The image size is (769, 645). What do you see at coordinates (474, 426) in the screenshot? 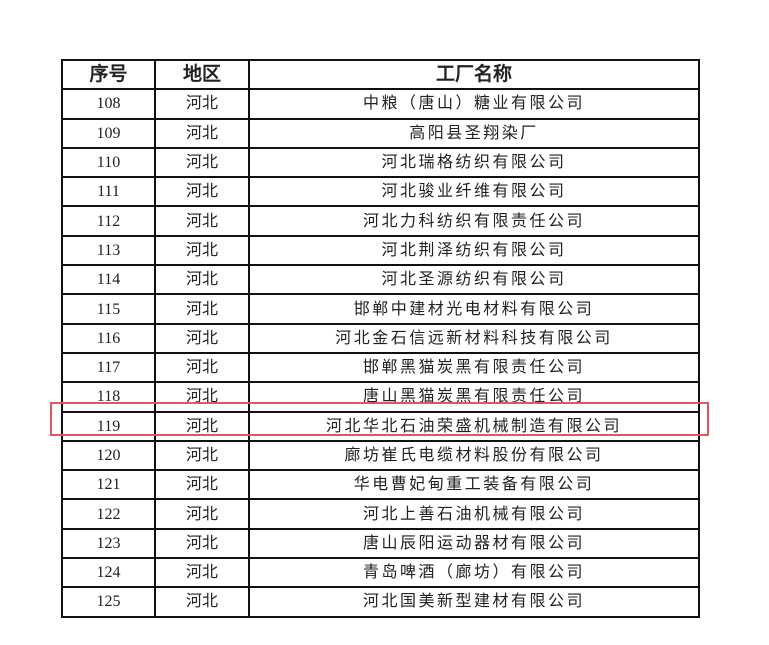
I see `row-factory-name: 河北华北石油荣盛机械制造有限公司` at bounding box center [474, 426].